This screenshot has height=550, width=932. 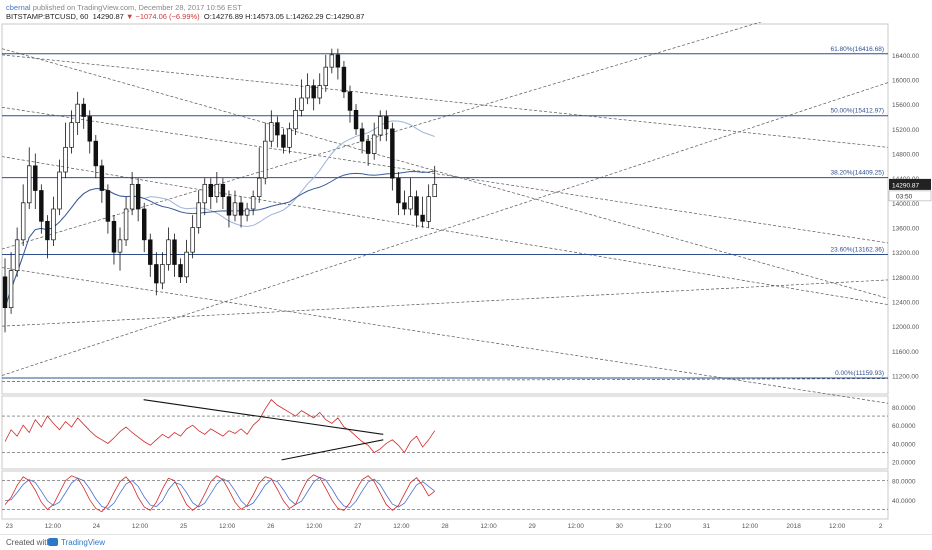 What do you see at coordinates (53, 542) in the screenshot?
I see `tradingview-logo-icon` at bounding box center [53, 542].